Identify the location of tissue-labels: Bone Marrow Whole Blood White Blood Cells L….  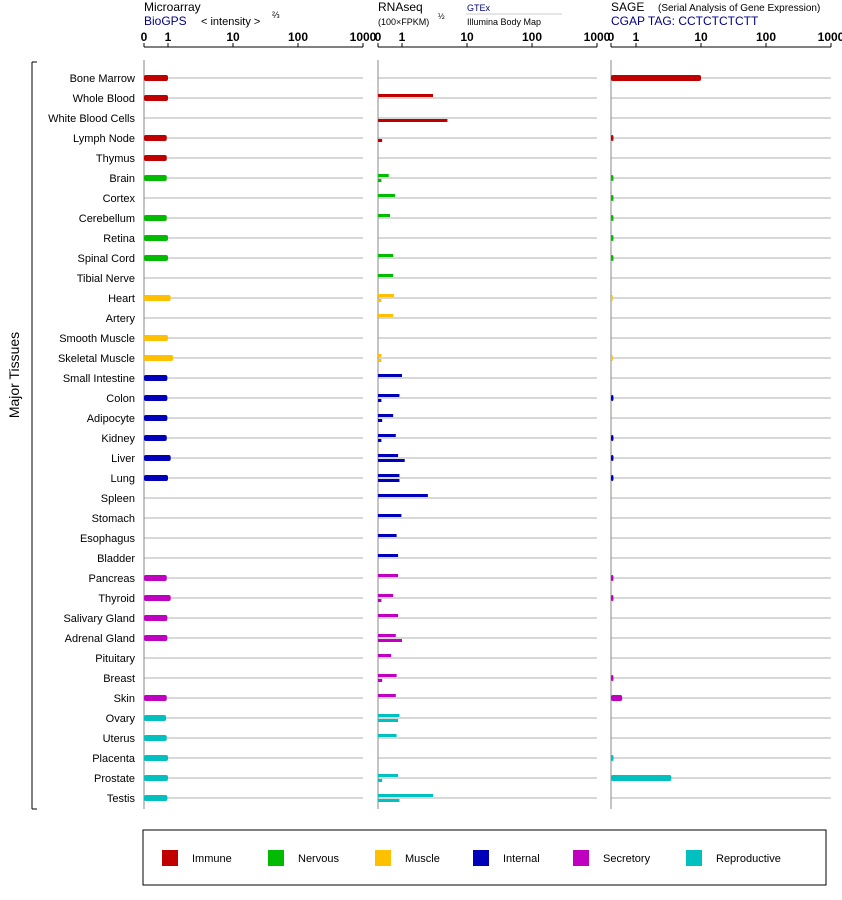
(92, 439).